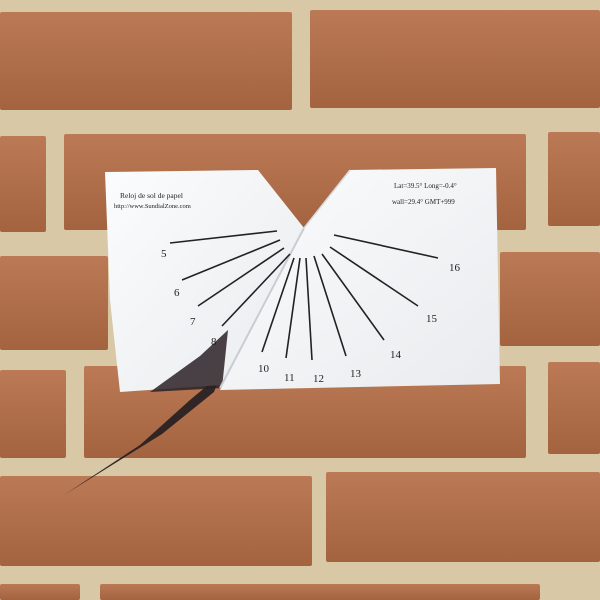  I want to click on dial-wall-info: wall=29.4° GMT+999, so click(423, 202).